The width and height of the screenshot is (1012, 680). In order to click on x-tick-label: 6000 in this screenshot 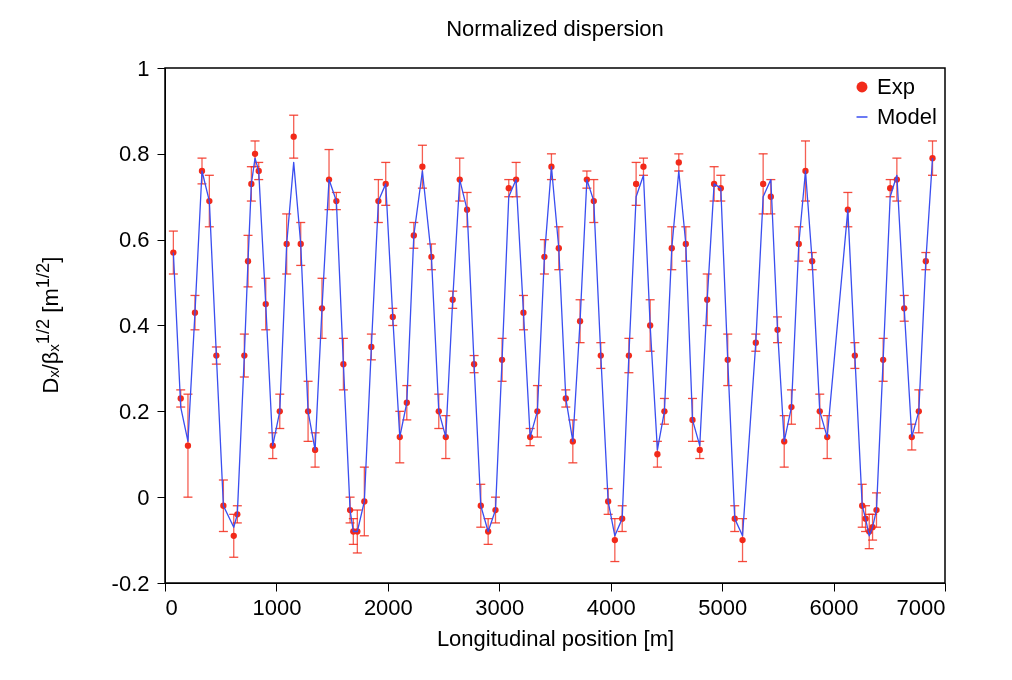, I will do `click(834, 607)`.